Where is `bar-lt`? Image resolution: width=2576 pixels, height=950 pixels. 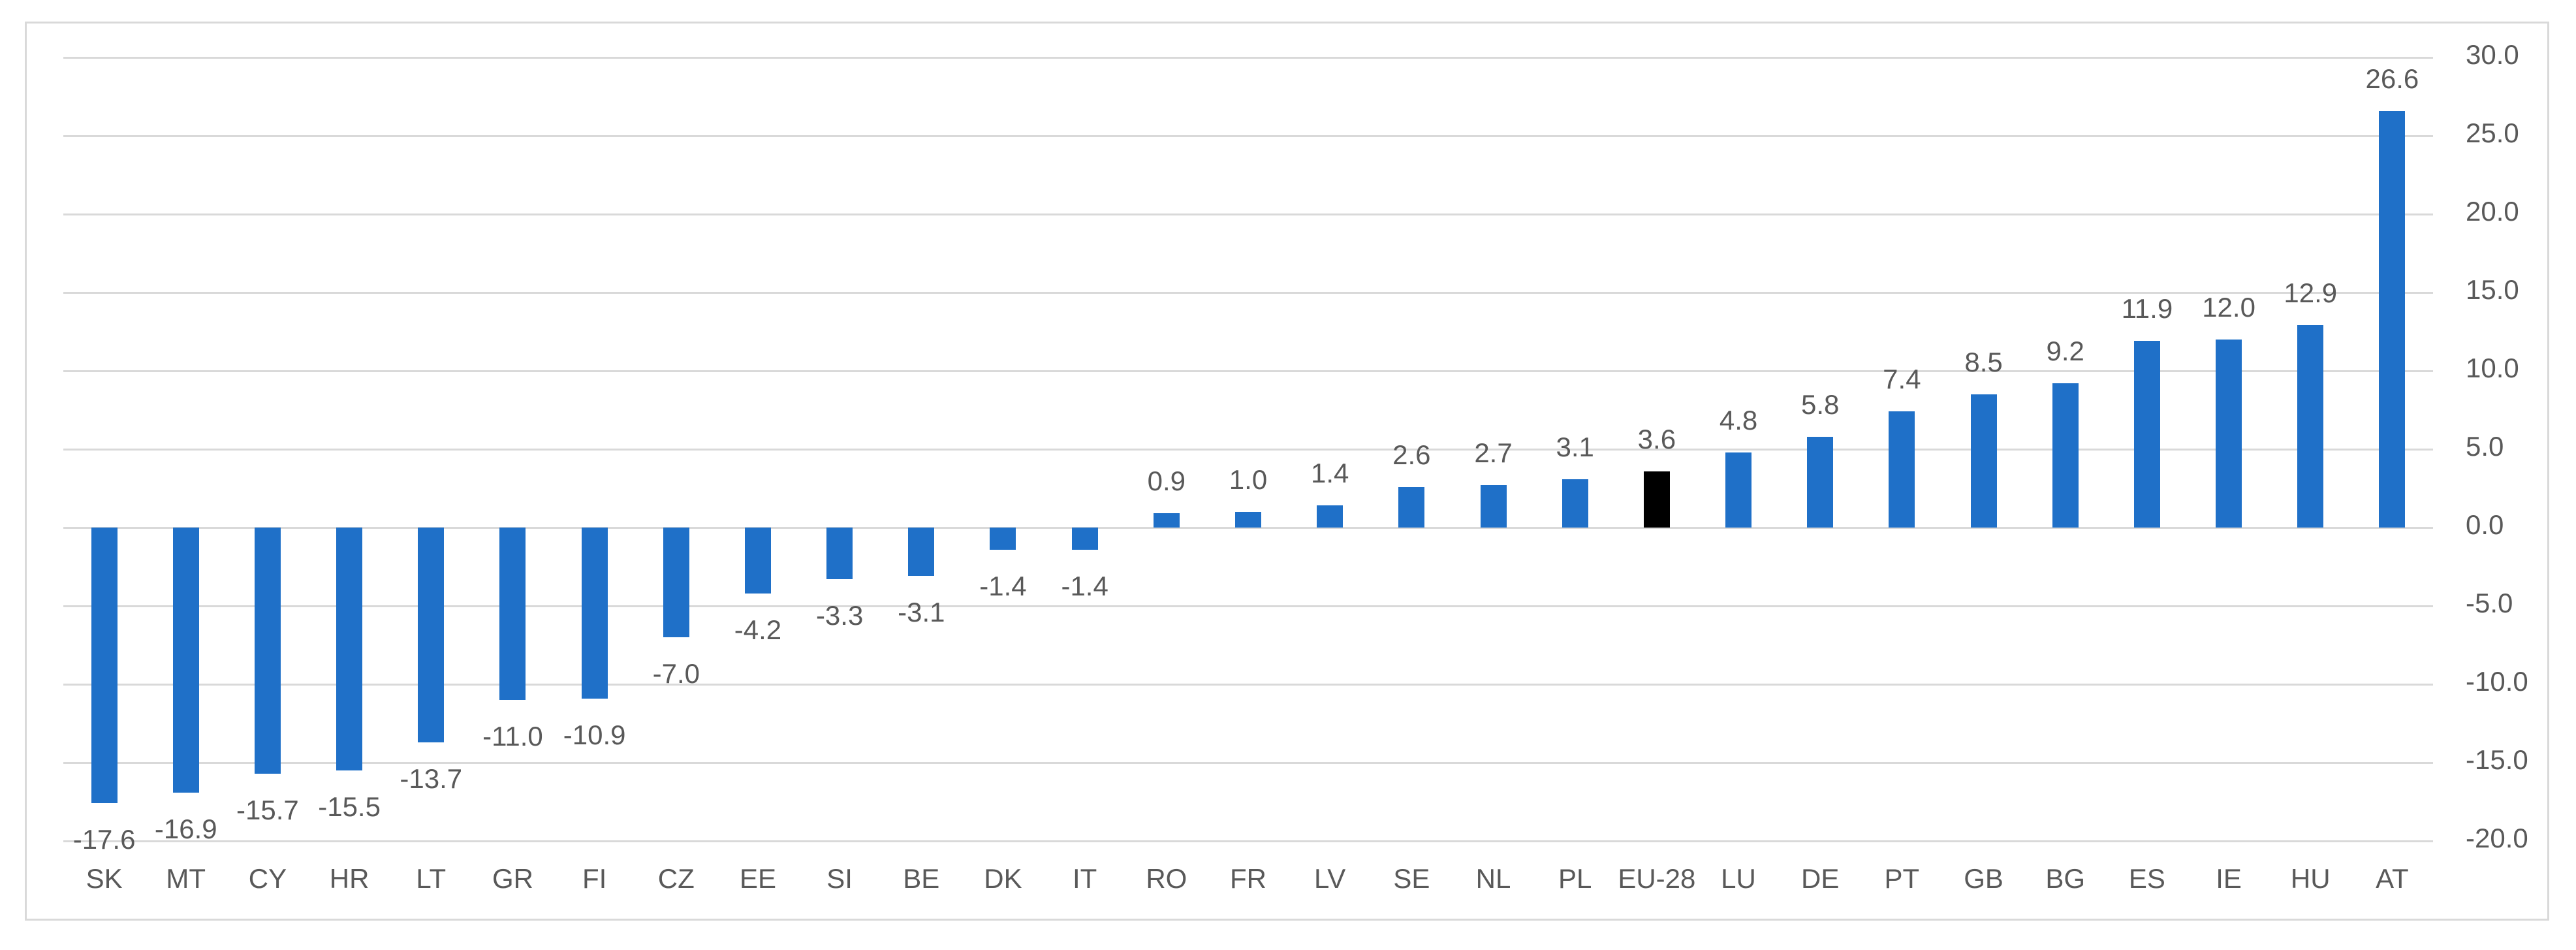
bar-lt is located at coordinates (431, 635).